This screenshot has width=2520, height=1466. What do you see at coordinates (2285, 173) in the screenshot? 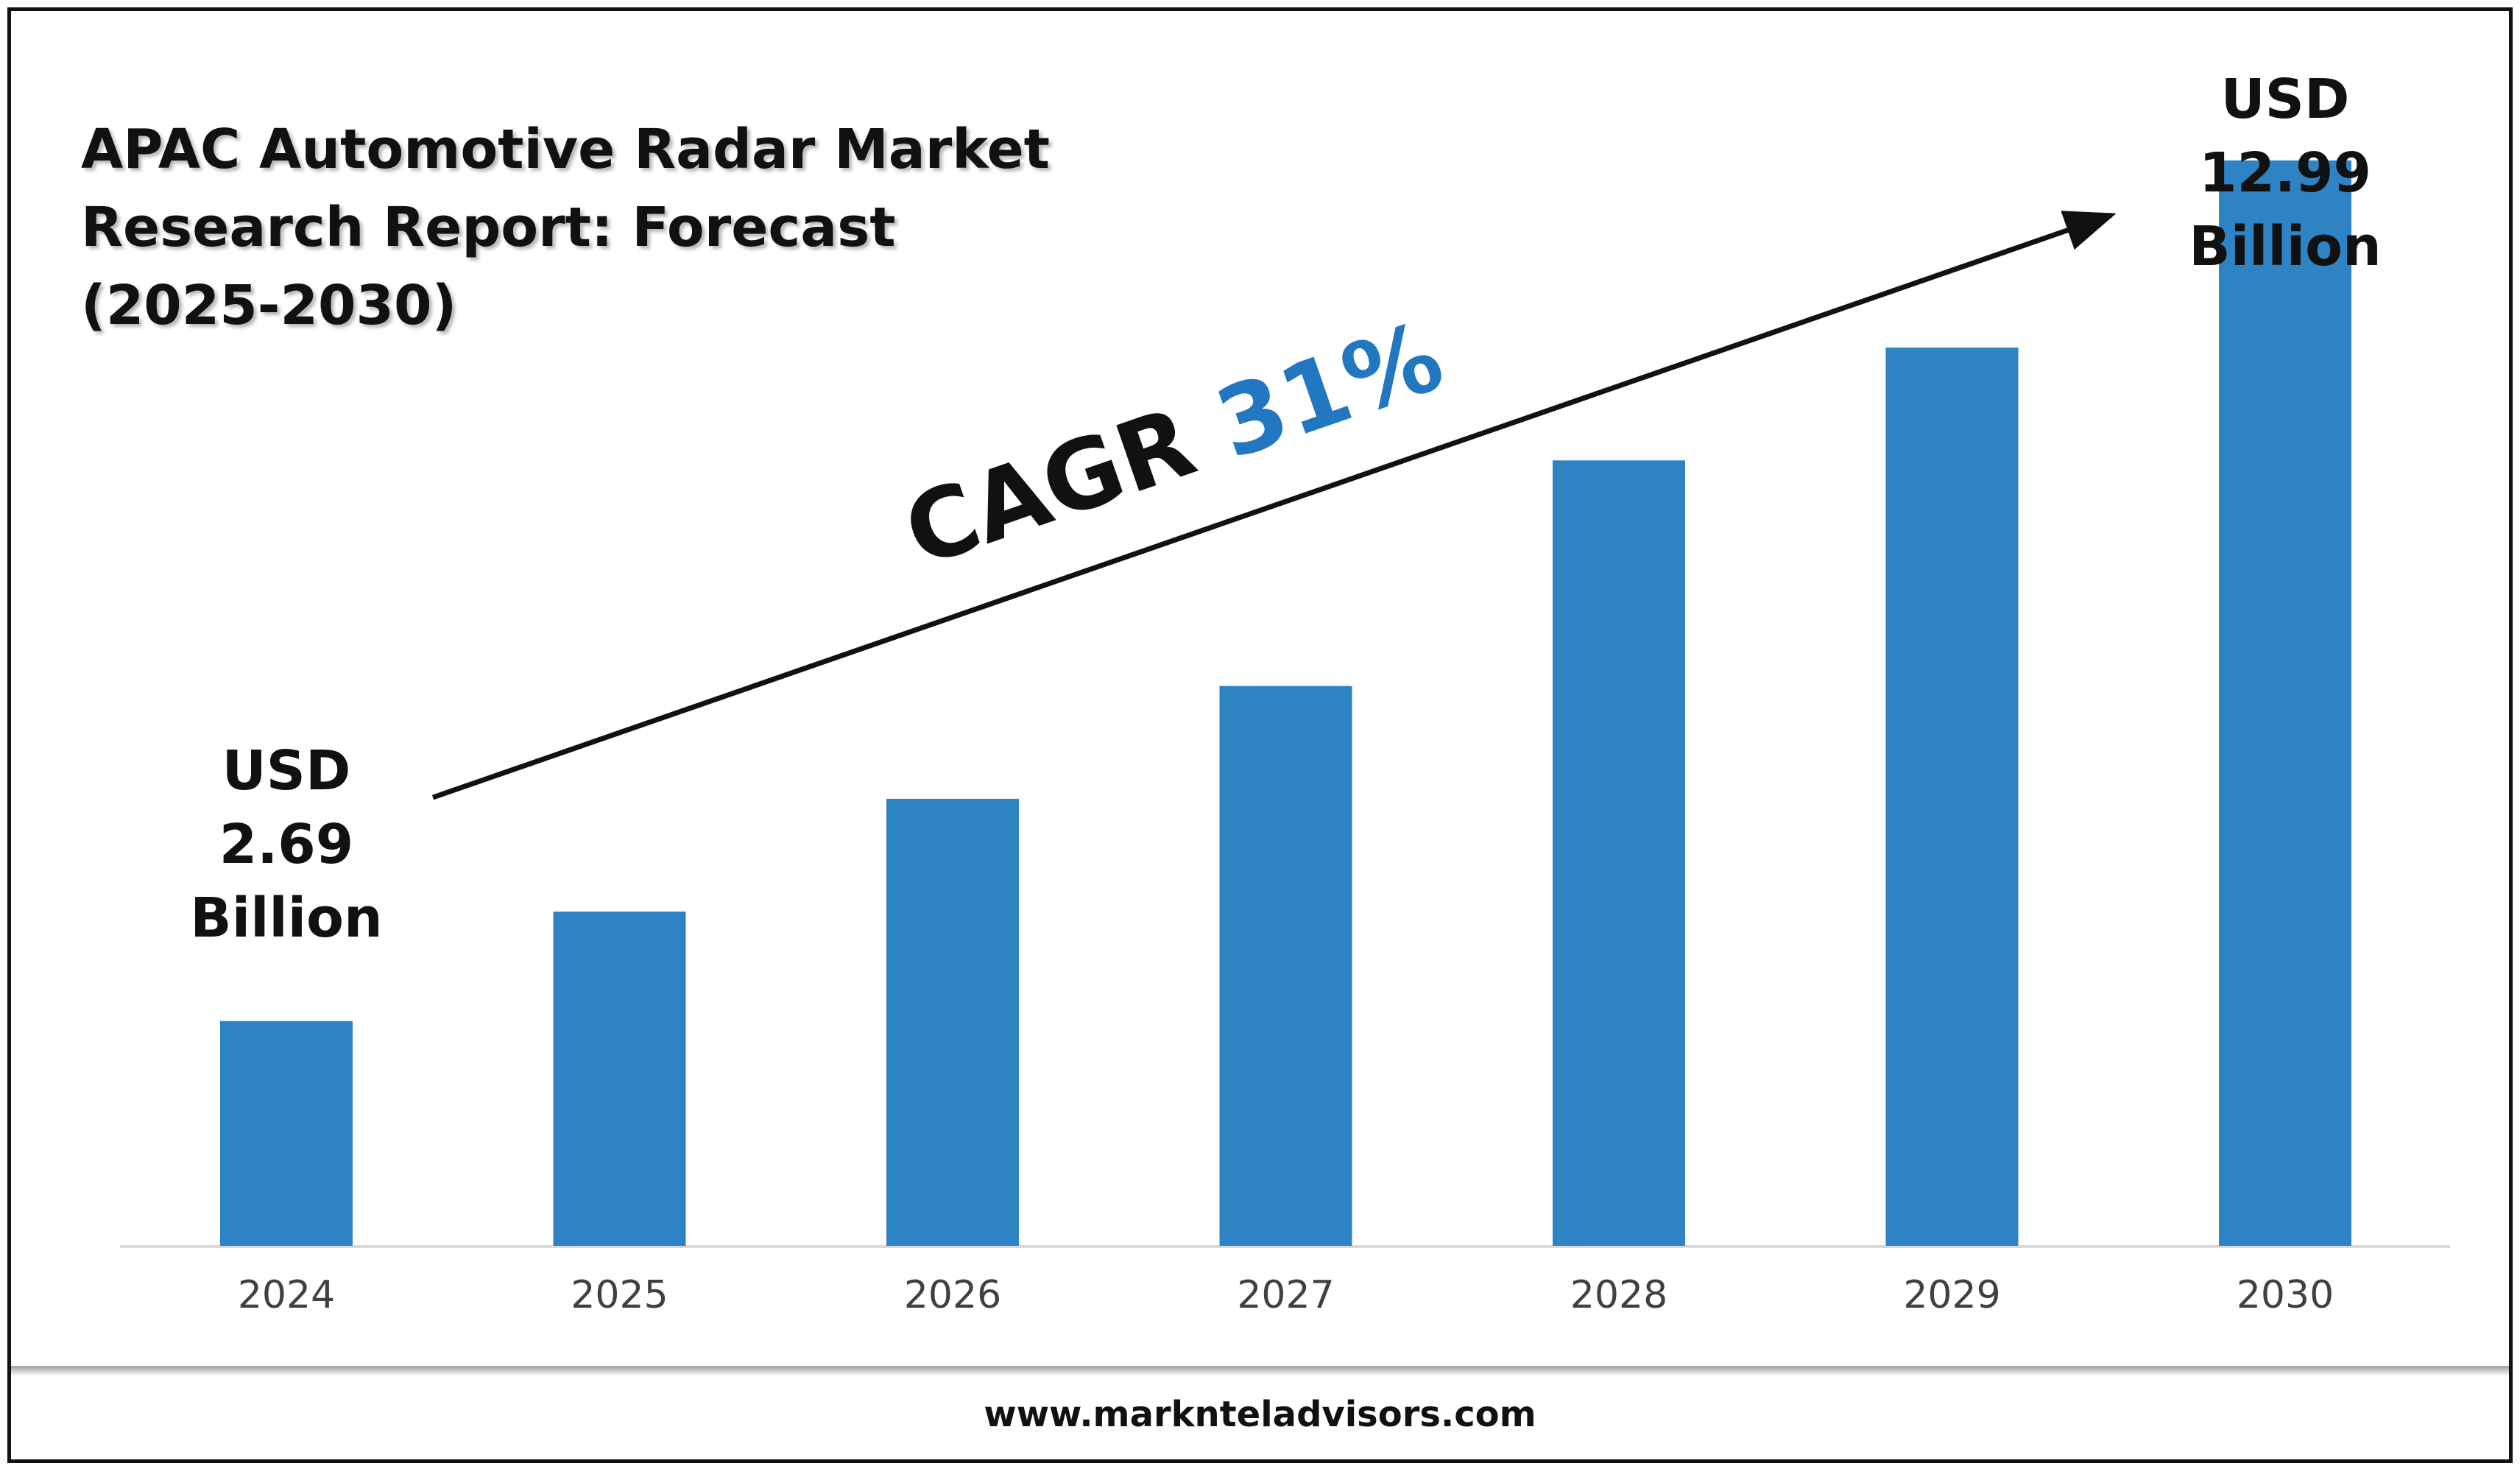
I see `end-value-label-line-2: 12.99` at bounding box center [2285, 173].